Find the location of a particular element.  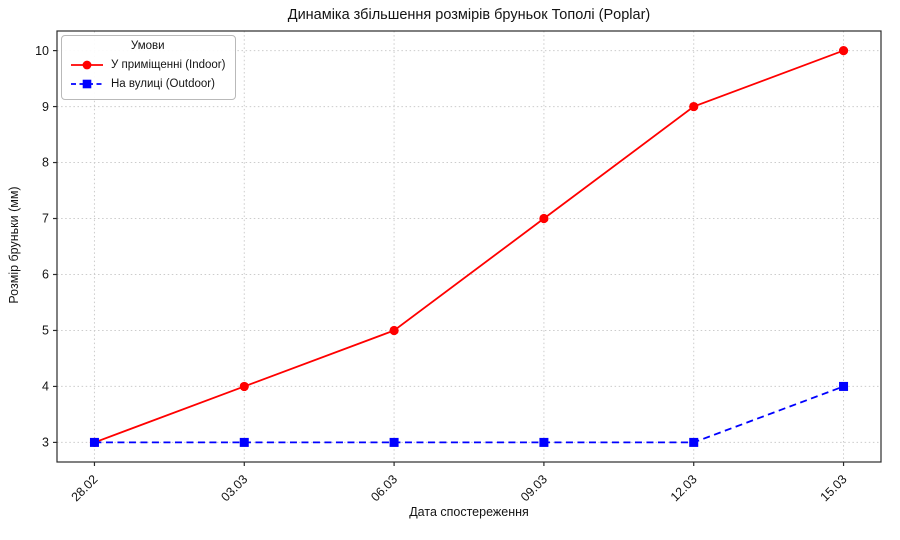

x-axis-label: Дата спостереження is located at coordinates (469, 512).